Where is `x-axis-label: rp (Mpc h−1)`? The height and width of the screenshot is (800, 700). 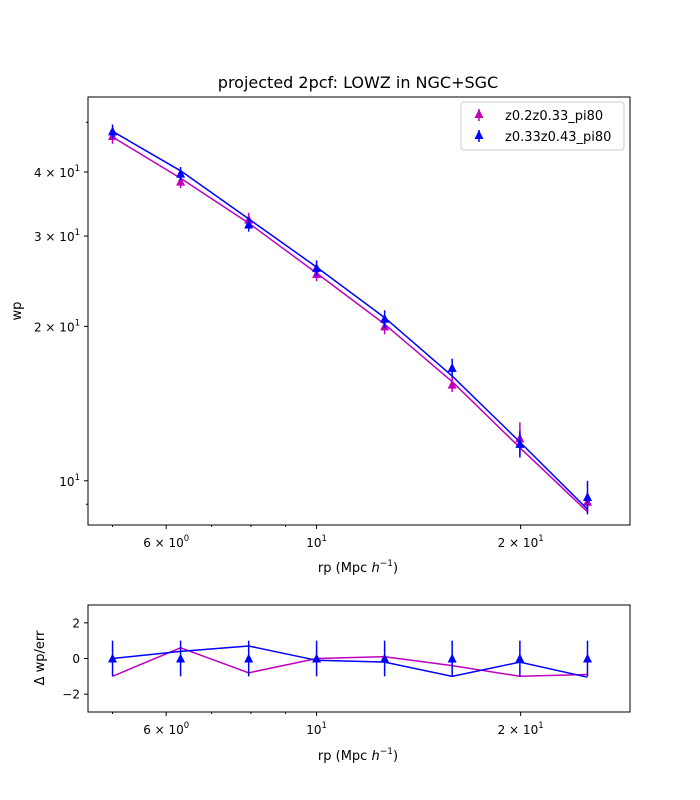 x-axis-label: rp (Mpc h−1) is located at coordinates (358, 567).